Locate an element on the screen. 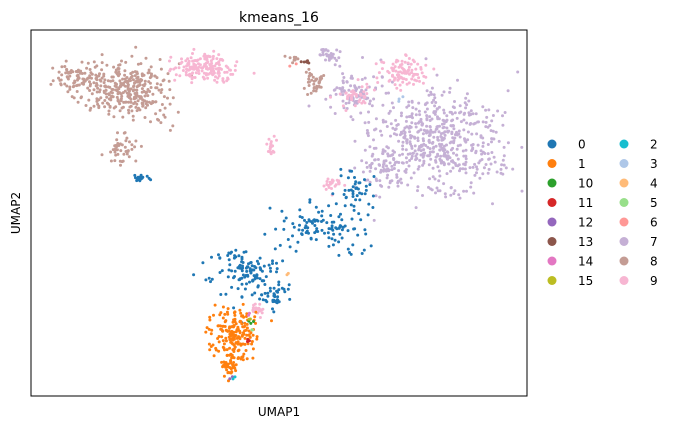 This screenshot has width=685, height=429. legend-label-0: 0 is located at coordinates (582, 145).